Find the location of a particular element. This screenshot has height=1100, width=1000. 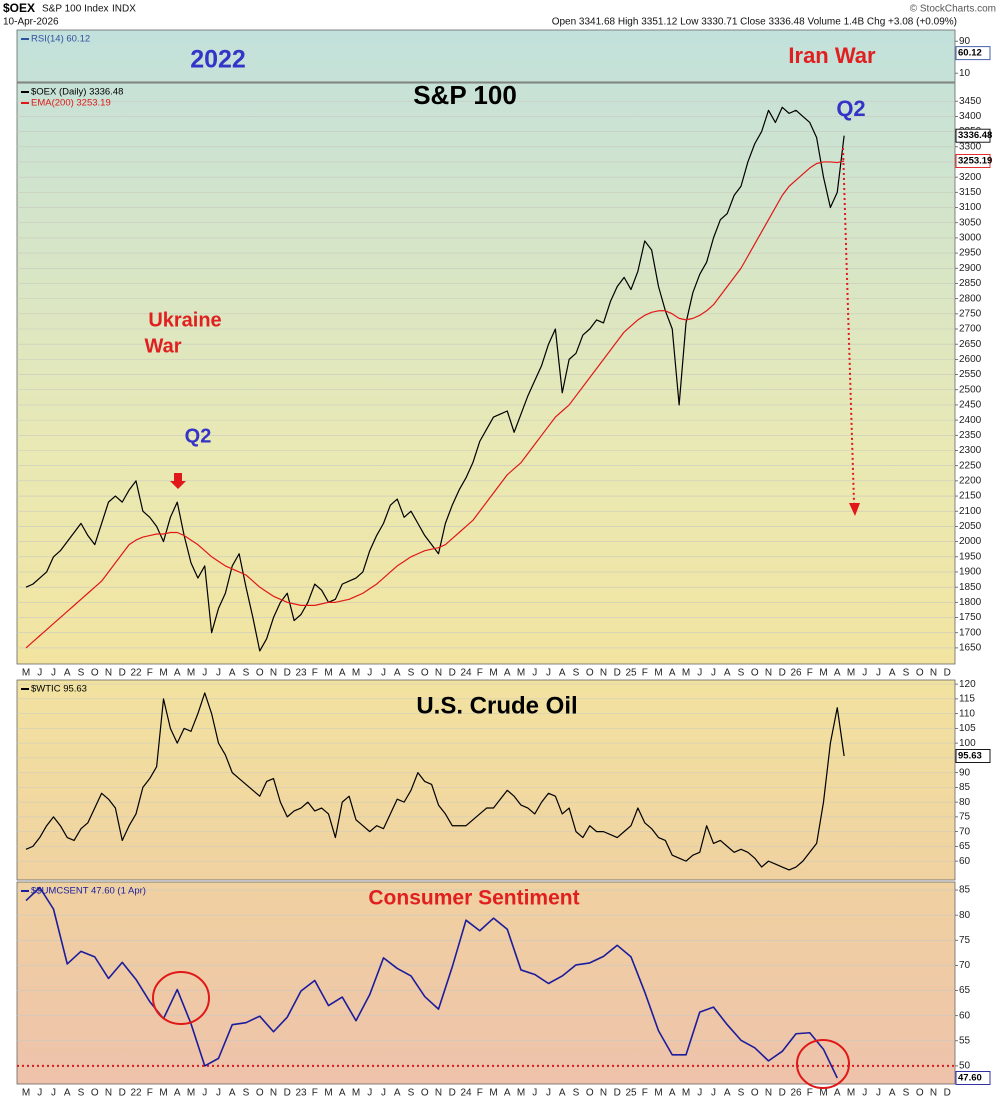

y-tick-label: 65 is located at coordinates (965, 990).